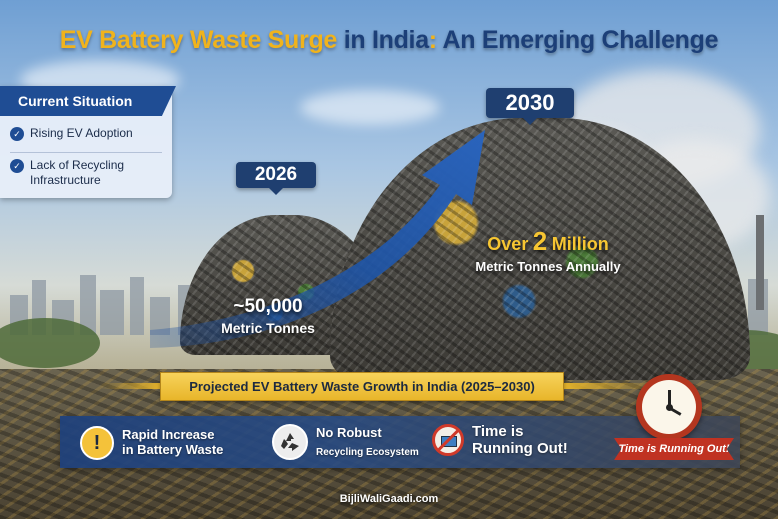 This screenshot has width=778, height=519. I want to click on situation-item: ✓ Rising EV Adoption, so click(71, 133).